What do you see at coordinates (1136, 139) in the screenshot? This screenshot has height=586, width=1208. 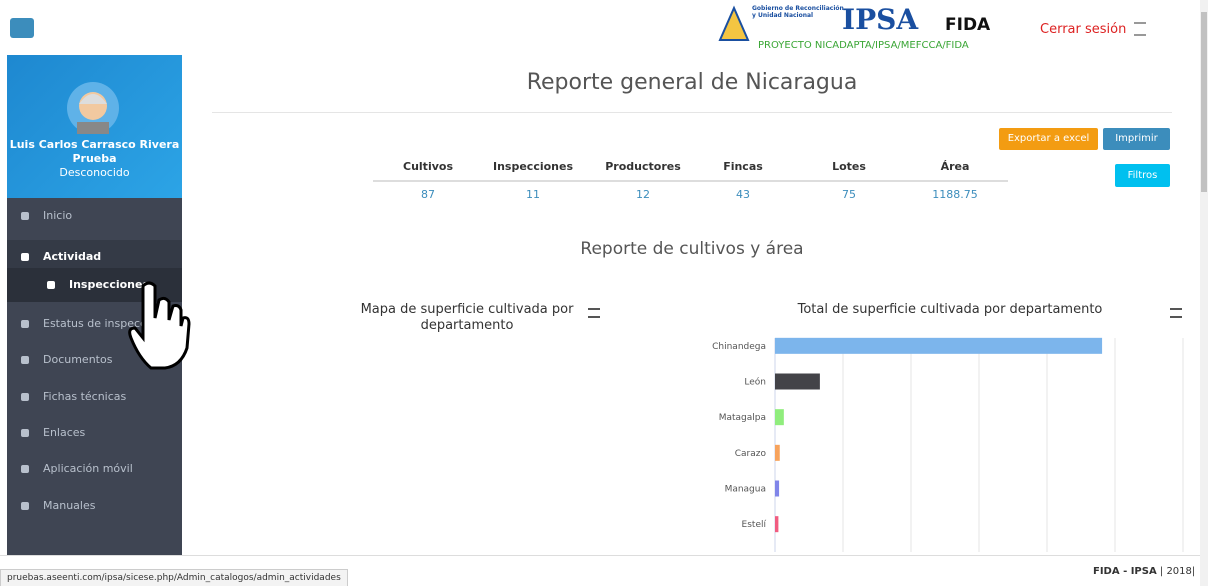 I see `print-button: Imprimir` at bounding box center [1136, 139].